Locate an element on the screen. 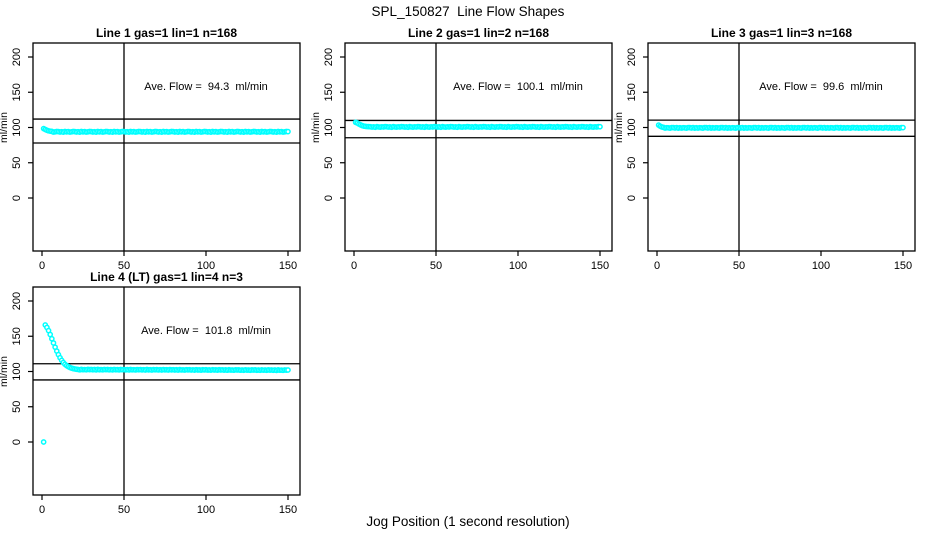 The height and width of the screenshot is (540, 936). panel-title-line-1: Line 1 gas=1 lin=1 n=168 is located at coordinates (166, 33).